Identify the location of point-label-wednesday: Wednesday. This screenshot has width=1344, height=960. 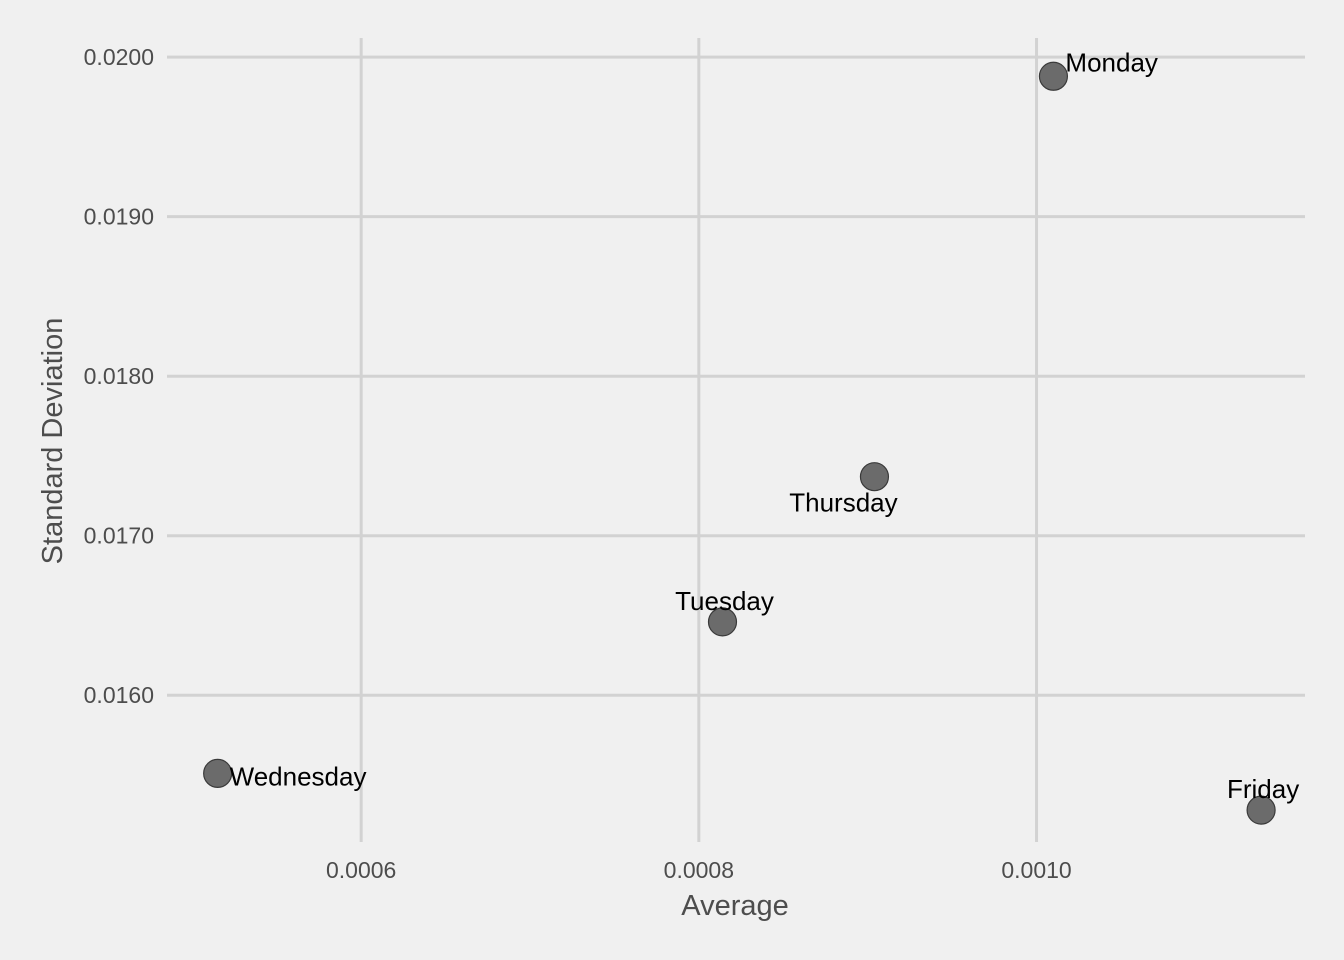
(298, 776).